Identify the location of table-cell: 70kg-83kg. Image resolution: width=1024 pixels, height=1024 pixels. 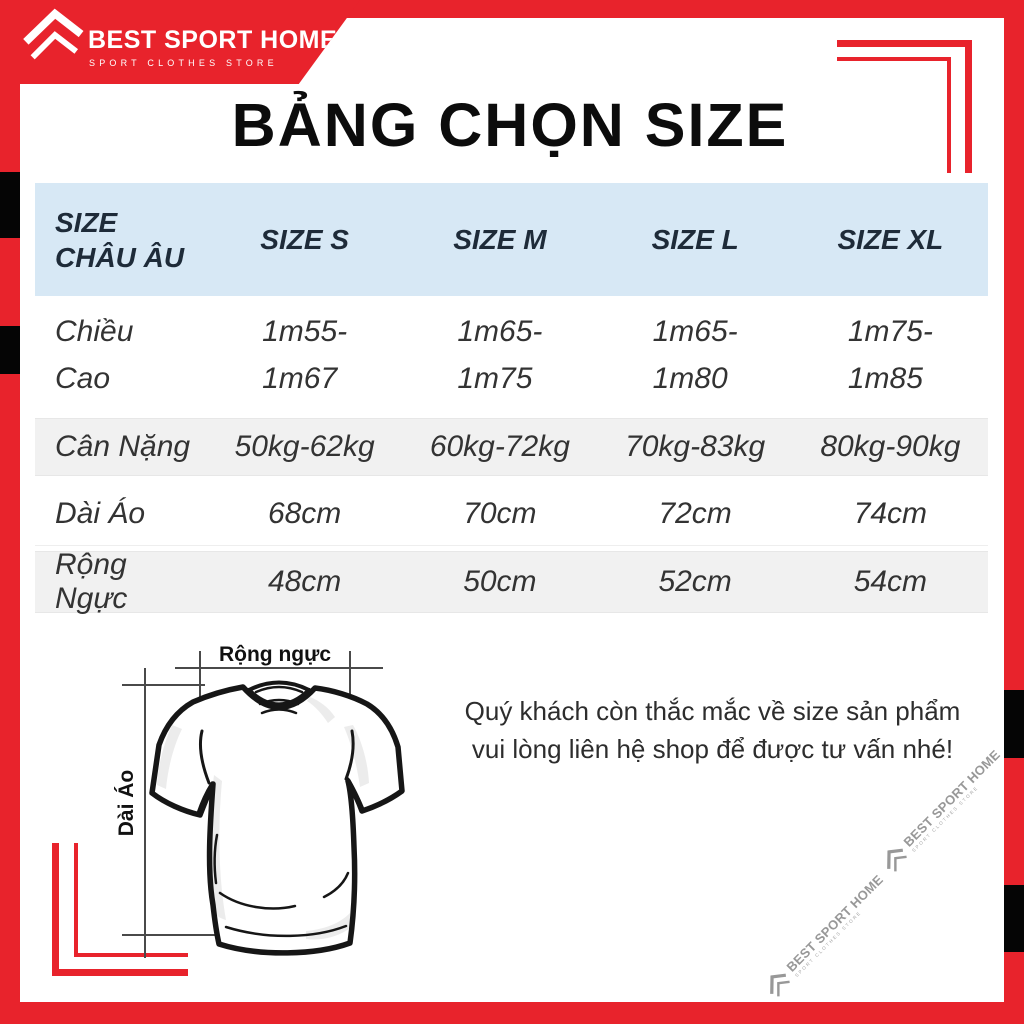
(695, 446).